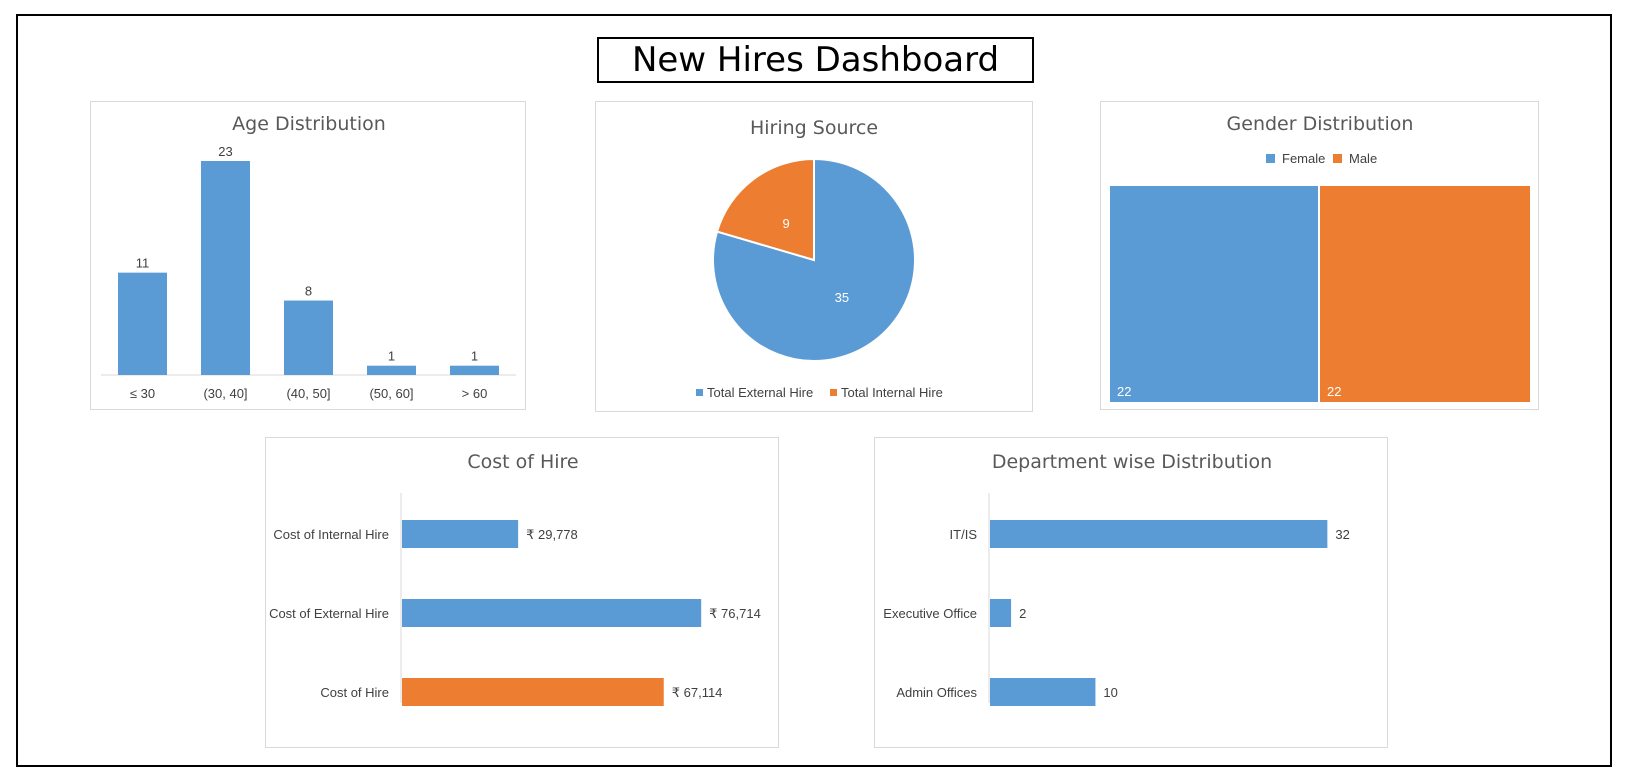  Describe the element at coordinates (552, 534) in the screenshot. I see `data-label: ₹ 29,778` at that location.